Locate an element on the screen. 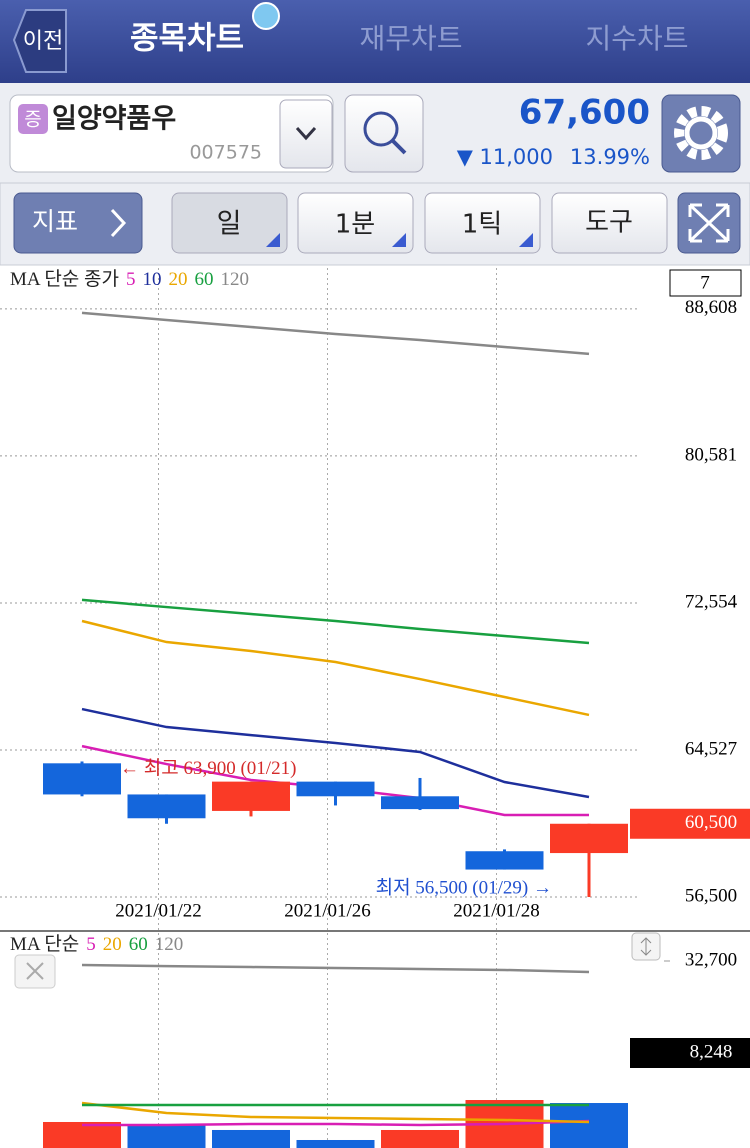  last-volume-label: 8,248 is located at coordinates (711, 1051).